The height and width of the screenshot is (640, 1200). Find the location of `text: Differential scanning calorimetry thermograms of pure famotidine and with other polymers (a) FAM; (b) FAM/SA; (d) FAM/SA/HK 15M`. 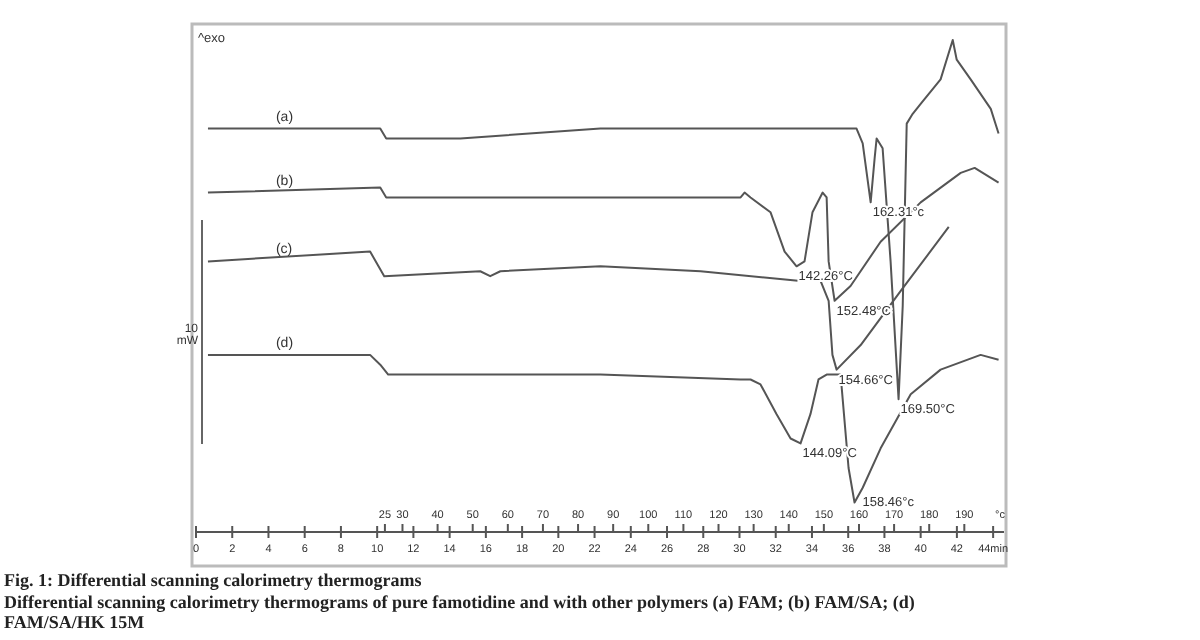

text: Differential scanning calorimetry thermograms of pure famotidine and with other polymers (a) FAM; (b) FAM/SA; (d) FAM/SA/HK 15M is located at coordinates (459, 612).